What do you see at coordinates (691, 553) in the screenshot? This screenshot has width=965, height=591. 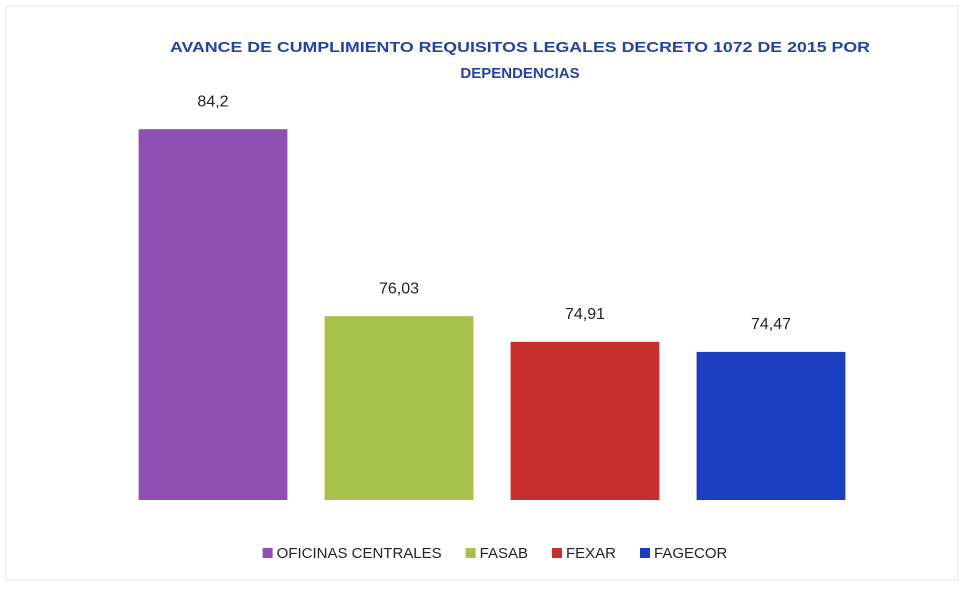 I see `legend-label: FAGECOR` at bounding box center [691, 553].